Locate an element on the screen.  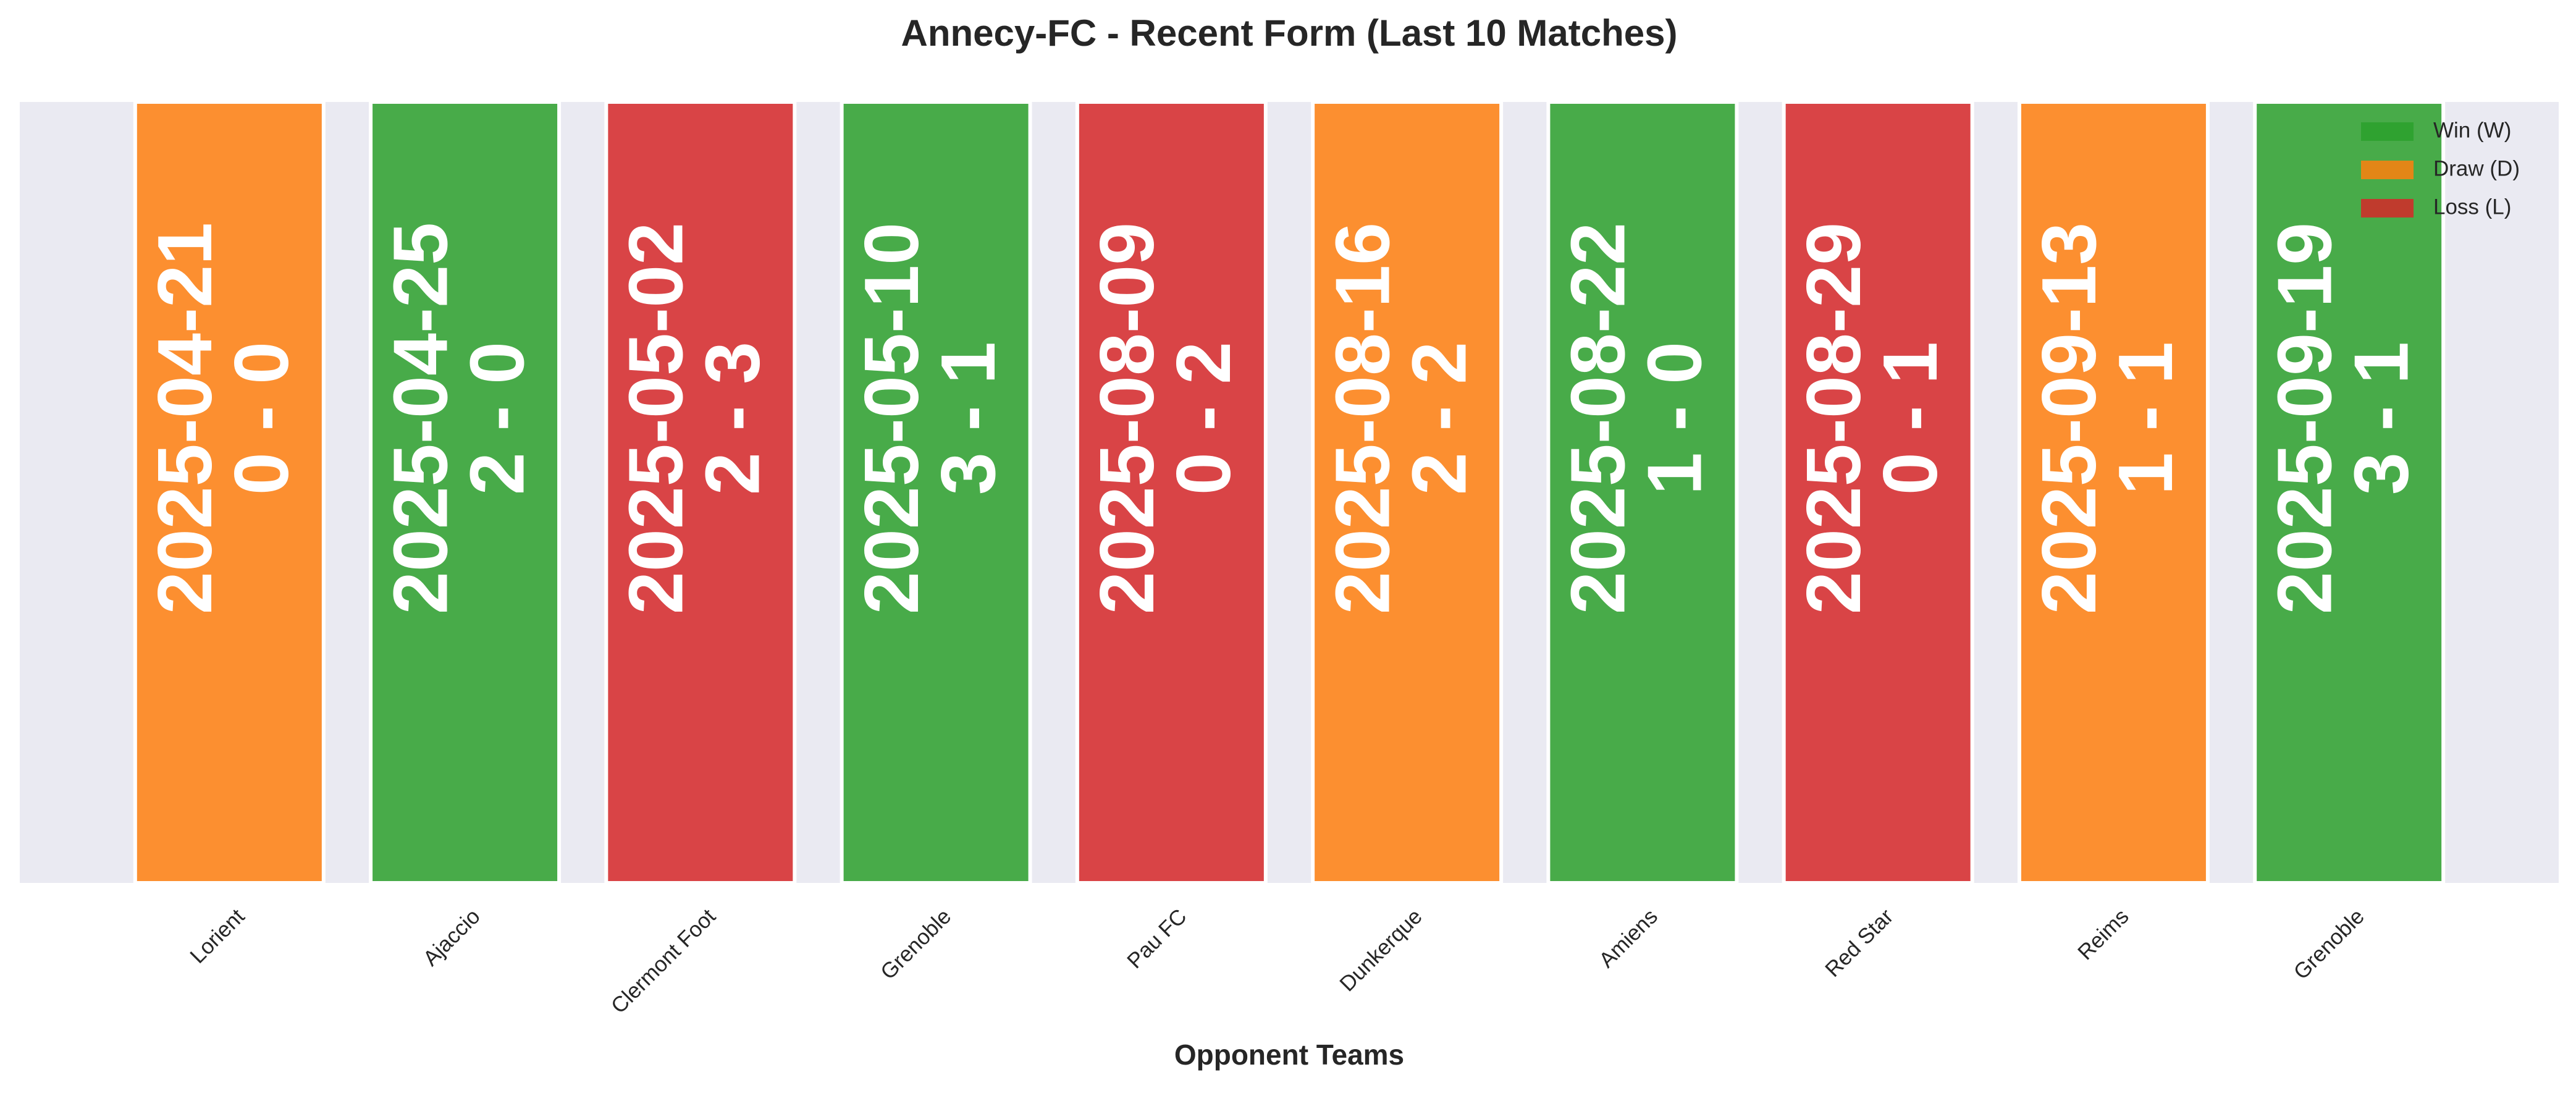
x-tick-label: Lorient is located at coordinates (217, 936).